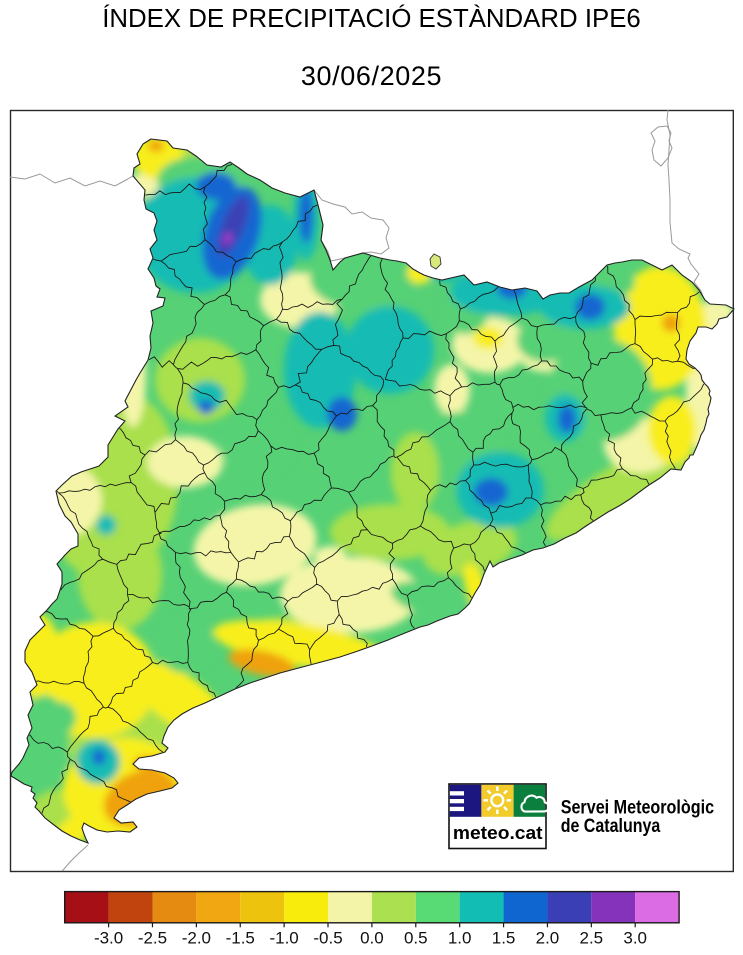  I want to click on svg-text: 1.0, so click(460, 938).